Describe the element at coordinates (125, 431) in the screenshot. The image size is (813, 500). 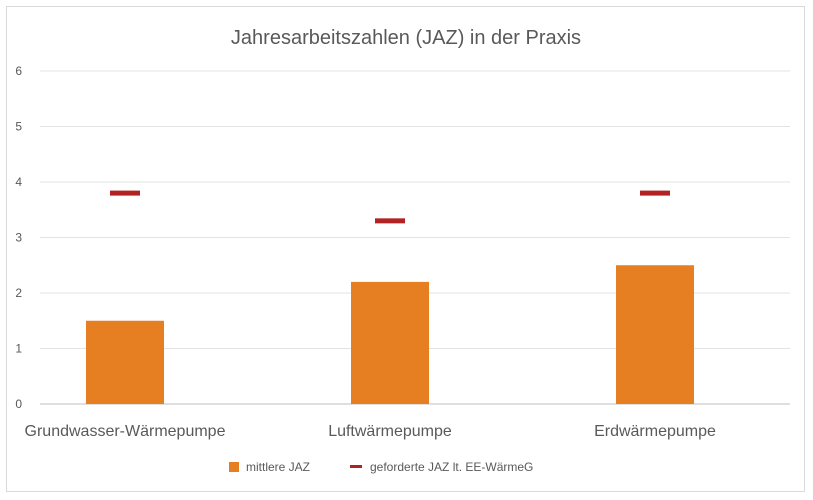
I see `x-tick-label: Grundwasser-Wärmepumpe` at that location.